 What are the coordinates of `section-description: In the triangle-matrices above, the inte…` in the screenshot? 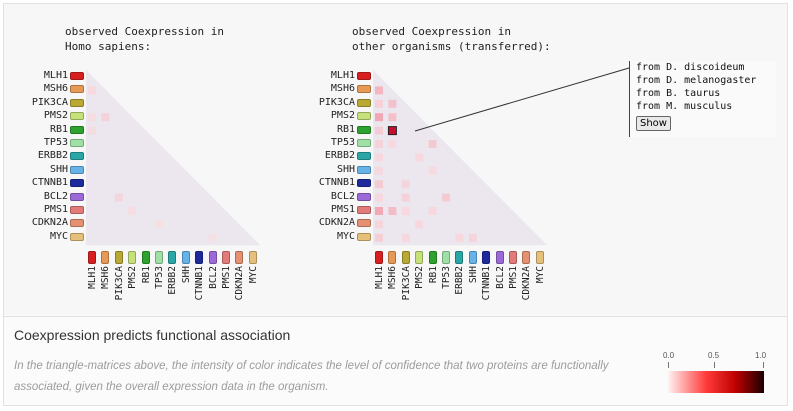 It's located at (311, 376).